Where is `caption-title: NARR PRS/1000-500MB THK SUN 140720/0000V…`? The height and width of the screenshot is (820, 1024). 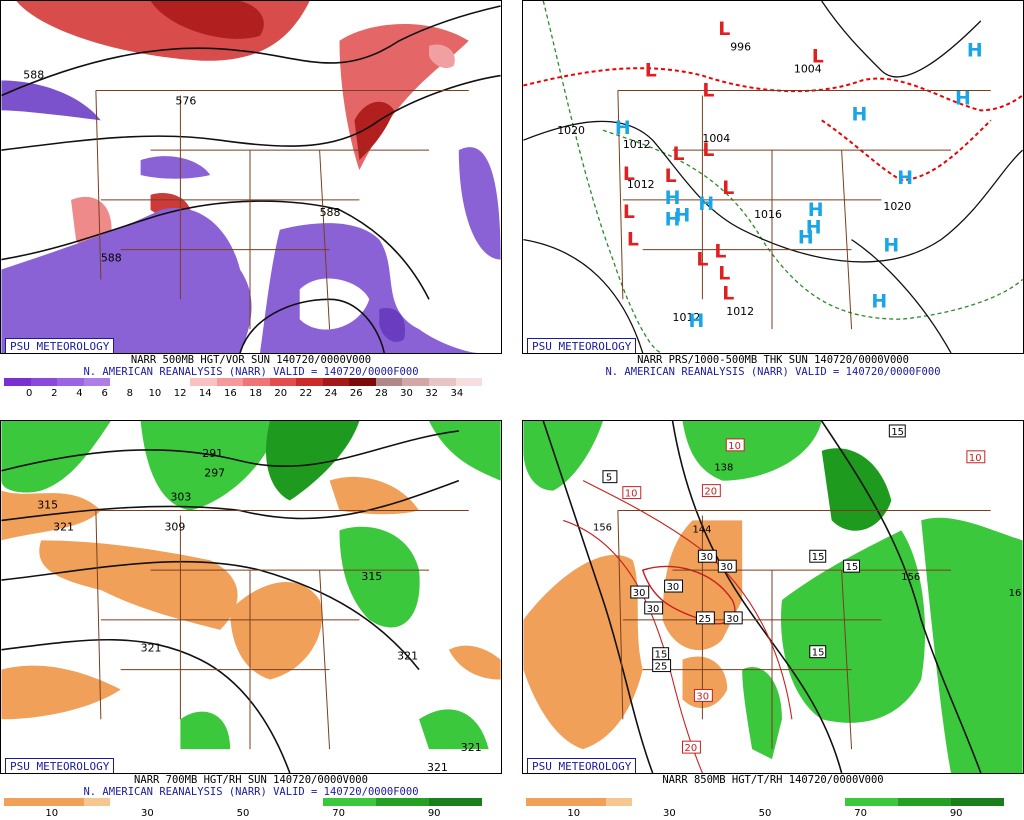 caption-title: NARR PRS/1000-500MB THK SUN 140720/0000V… is located at coordinates (773, 360).